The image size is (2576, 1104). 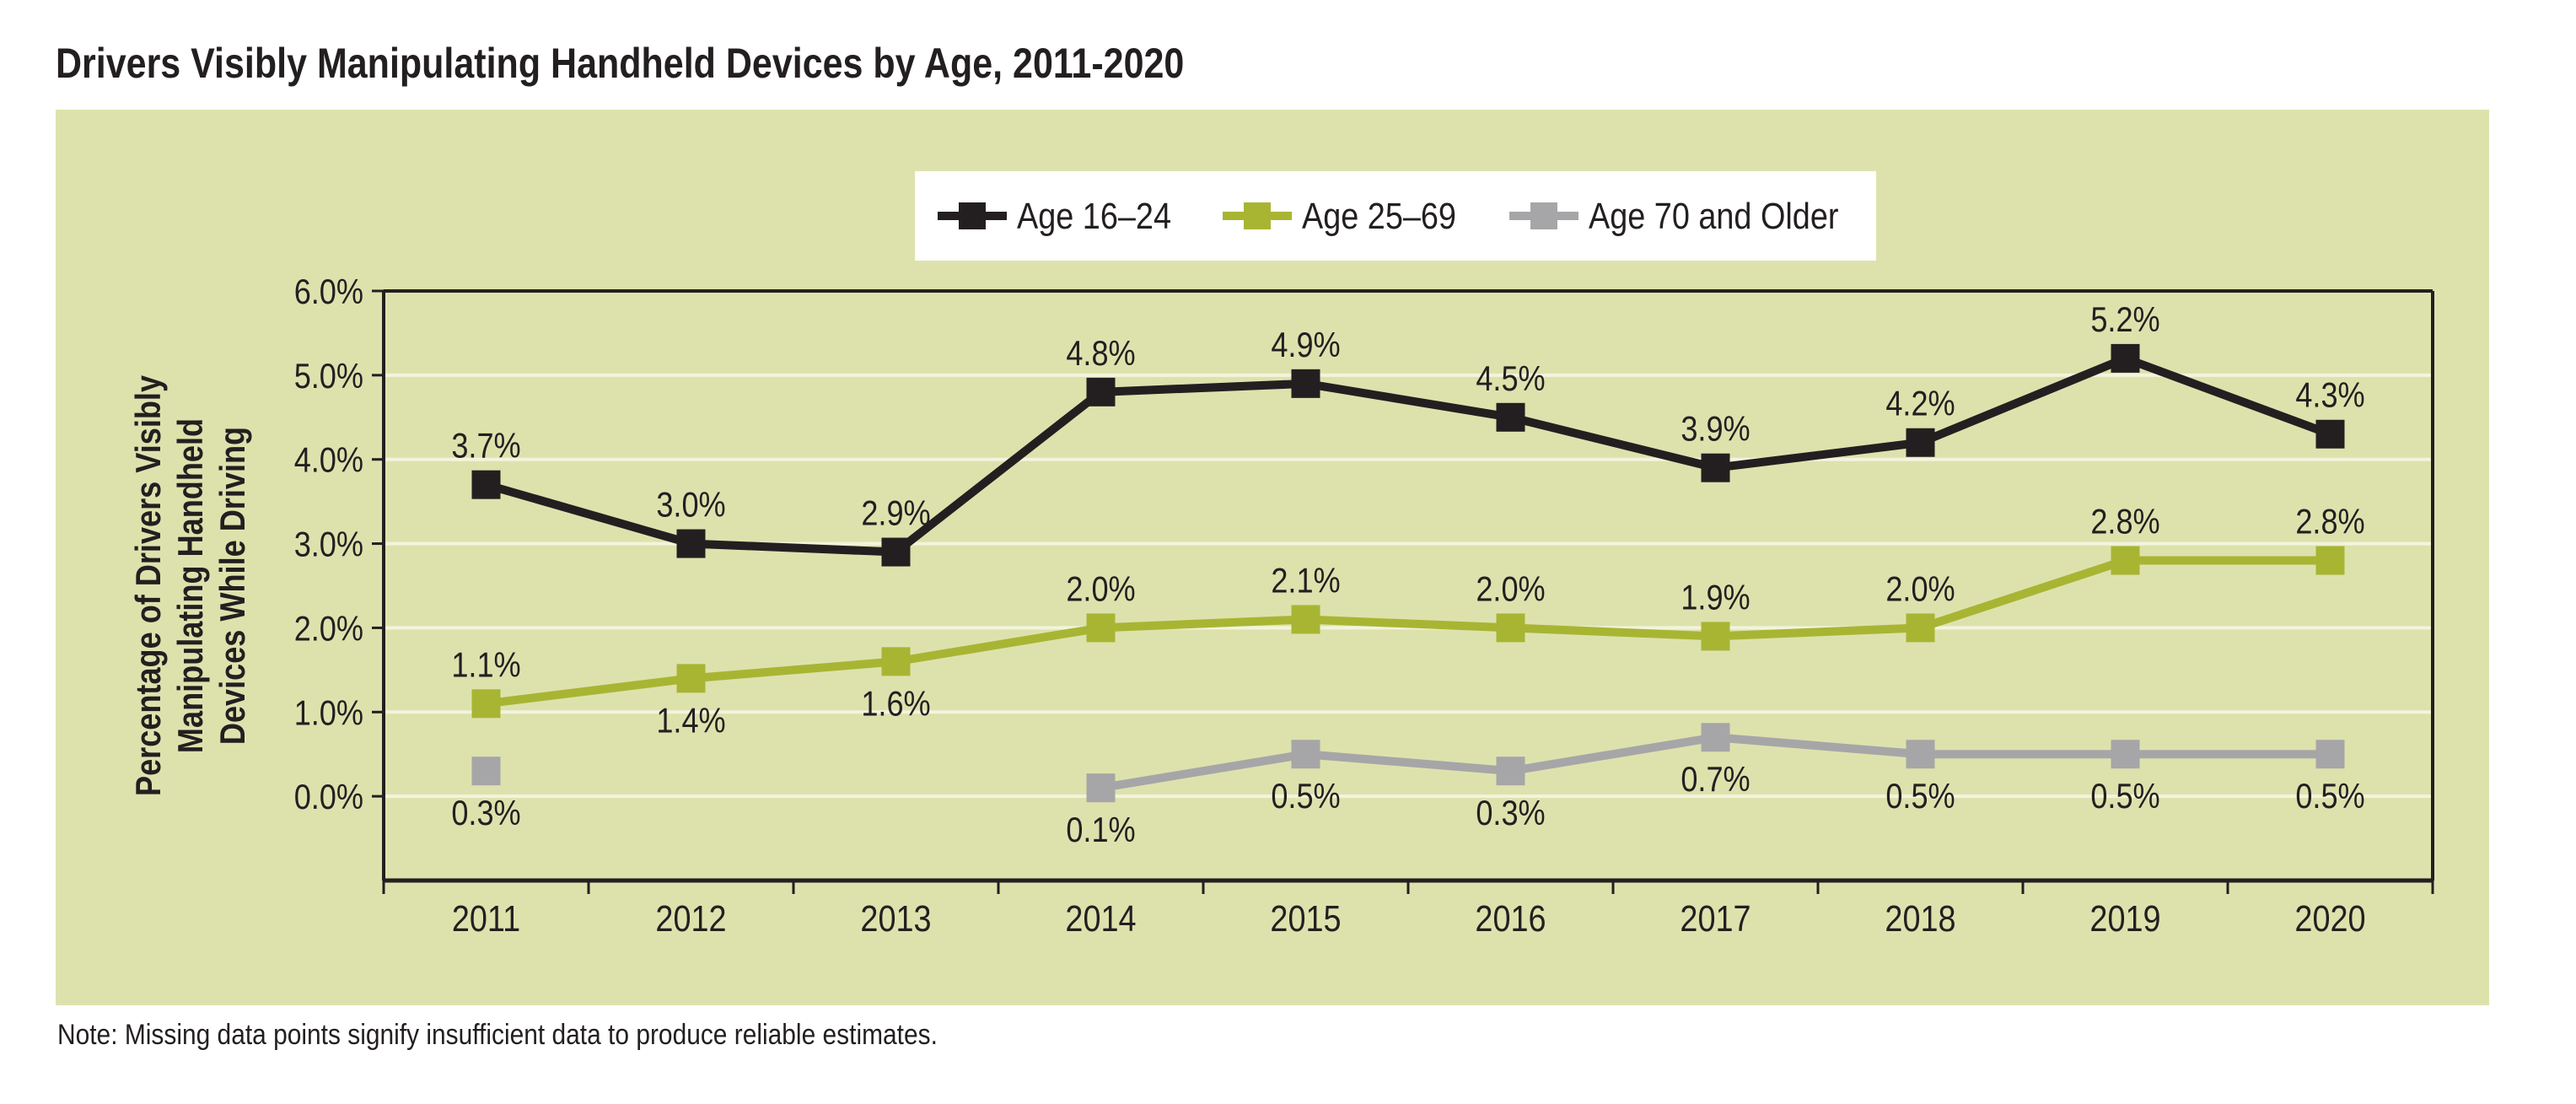 I want to click on data-label: 1.6%, so click(x=895, y=704).